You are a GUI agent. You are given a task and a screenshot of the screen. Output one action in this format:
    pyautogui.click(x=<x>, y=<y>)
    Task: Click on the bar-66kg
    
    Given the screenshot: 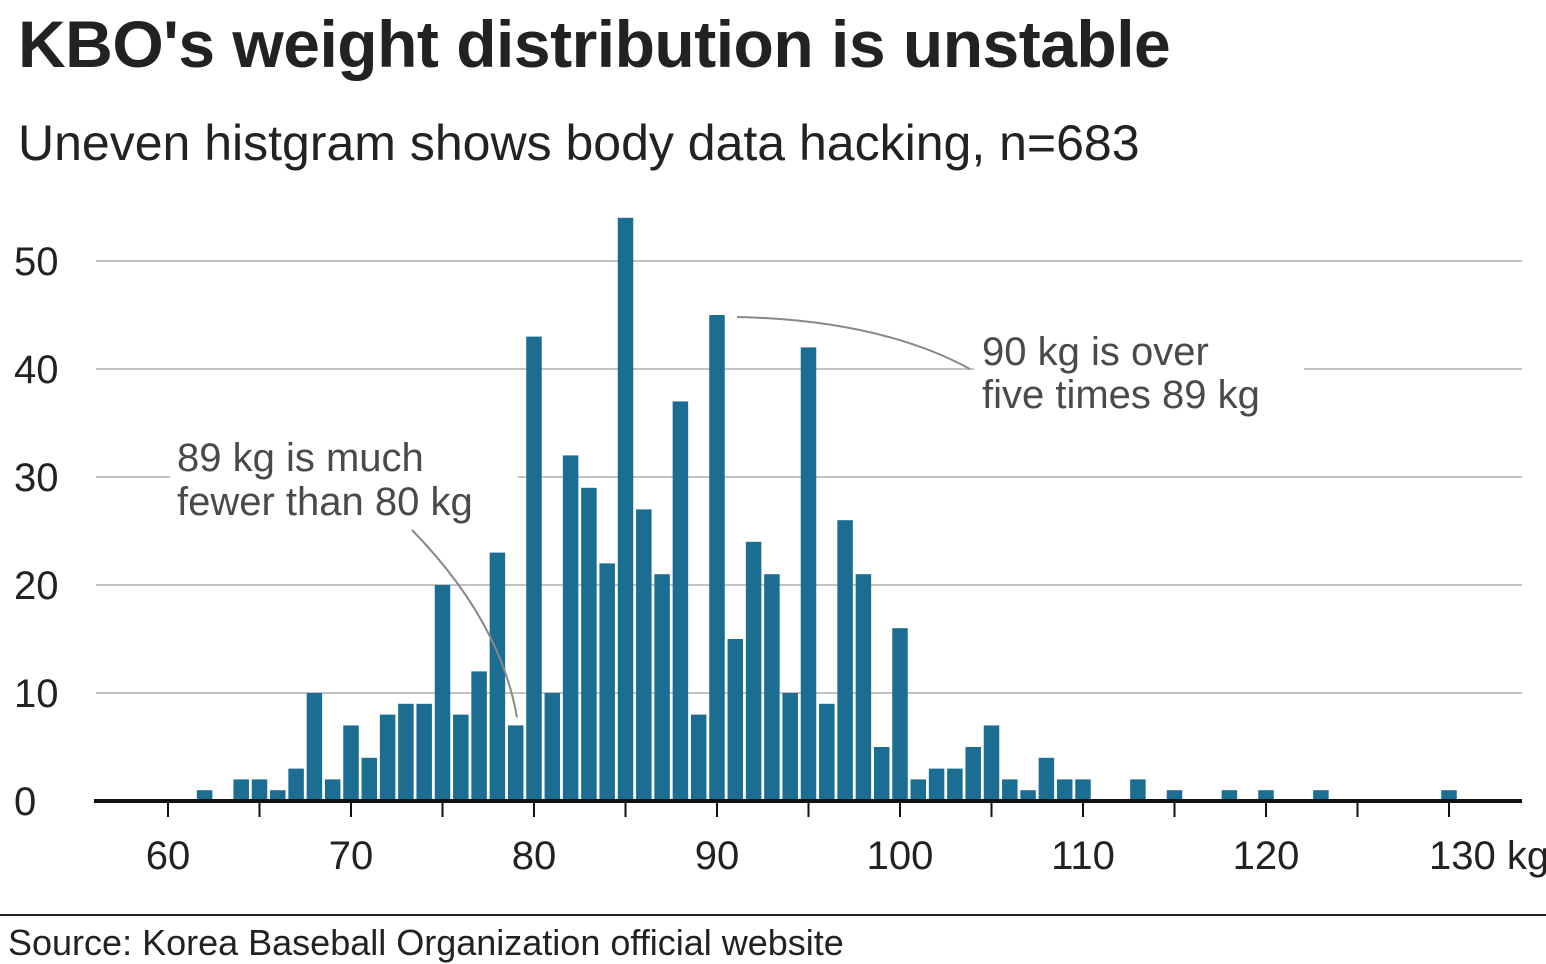 What is the action you would take?
    pyautogui.click(x=278, y=795)
    